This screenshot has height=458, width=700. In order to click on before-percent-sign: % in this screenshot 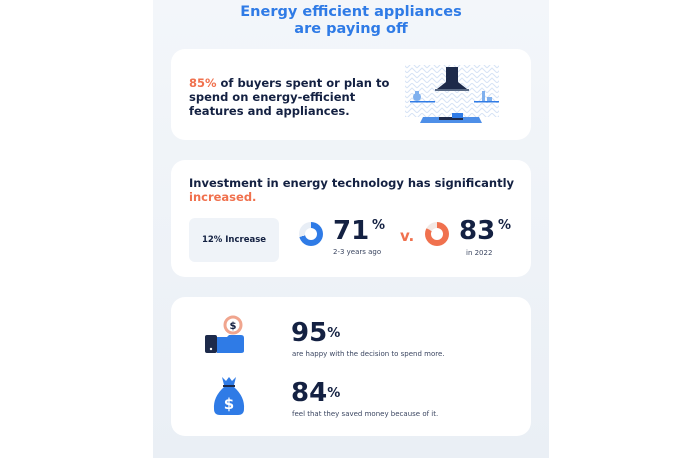, I will do `click(379, 225)`.